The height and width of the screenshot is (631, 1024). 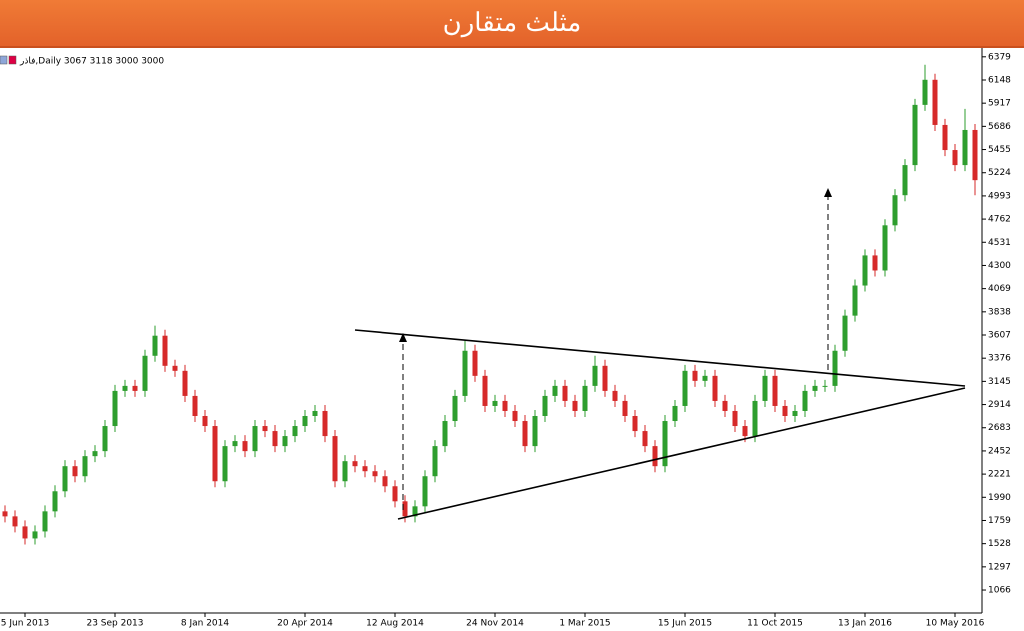 What do you see at coordinates (403, 337) in the screenshot?
I see `arrow-head` at bounding box center [403, 337].